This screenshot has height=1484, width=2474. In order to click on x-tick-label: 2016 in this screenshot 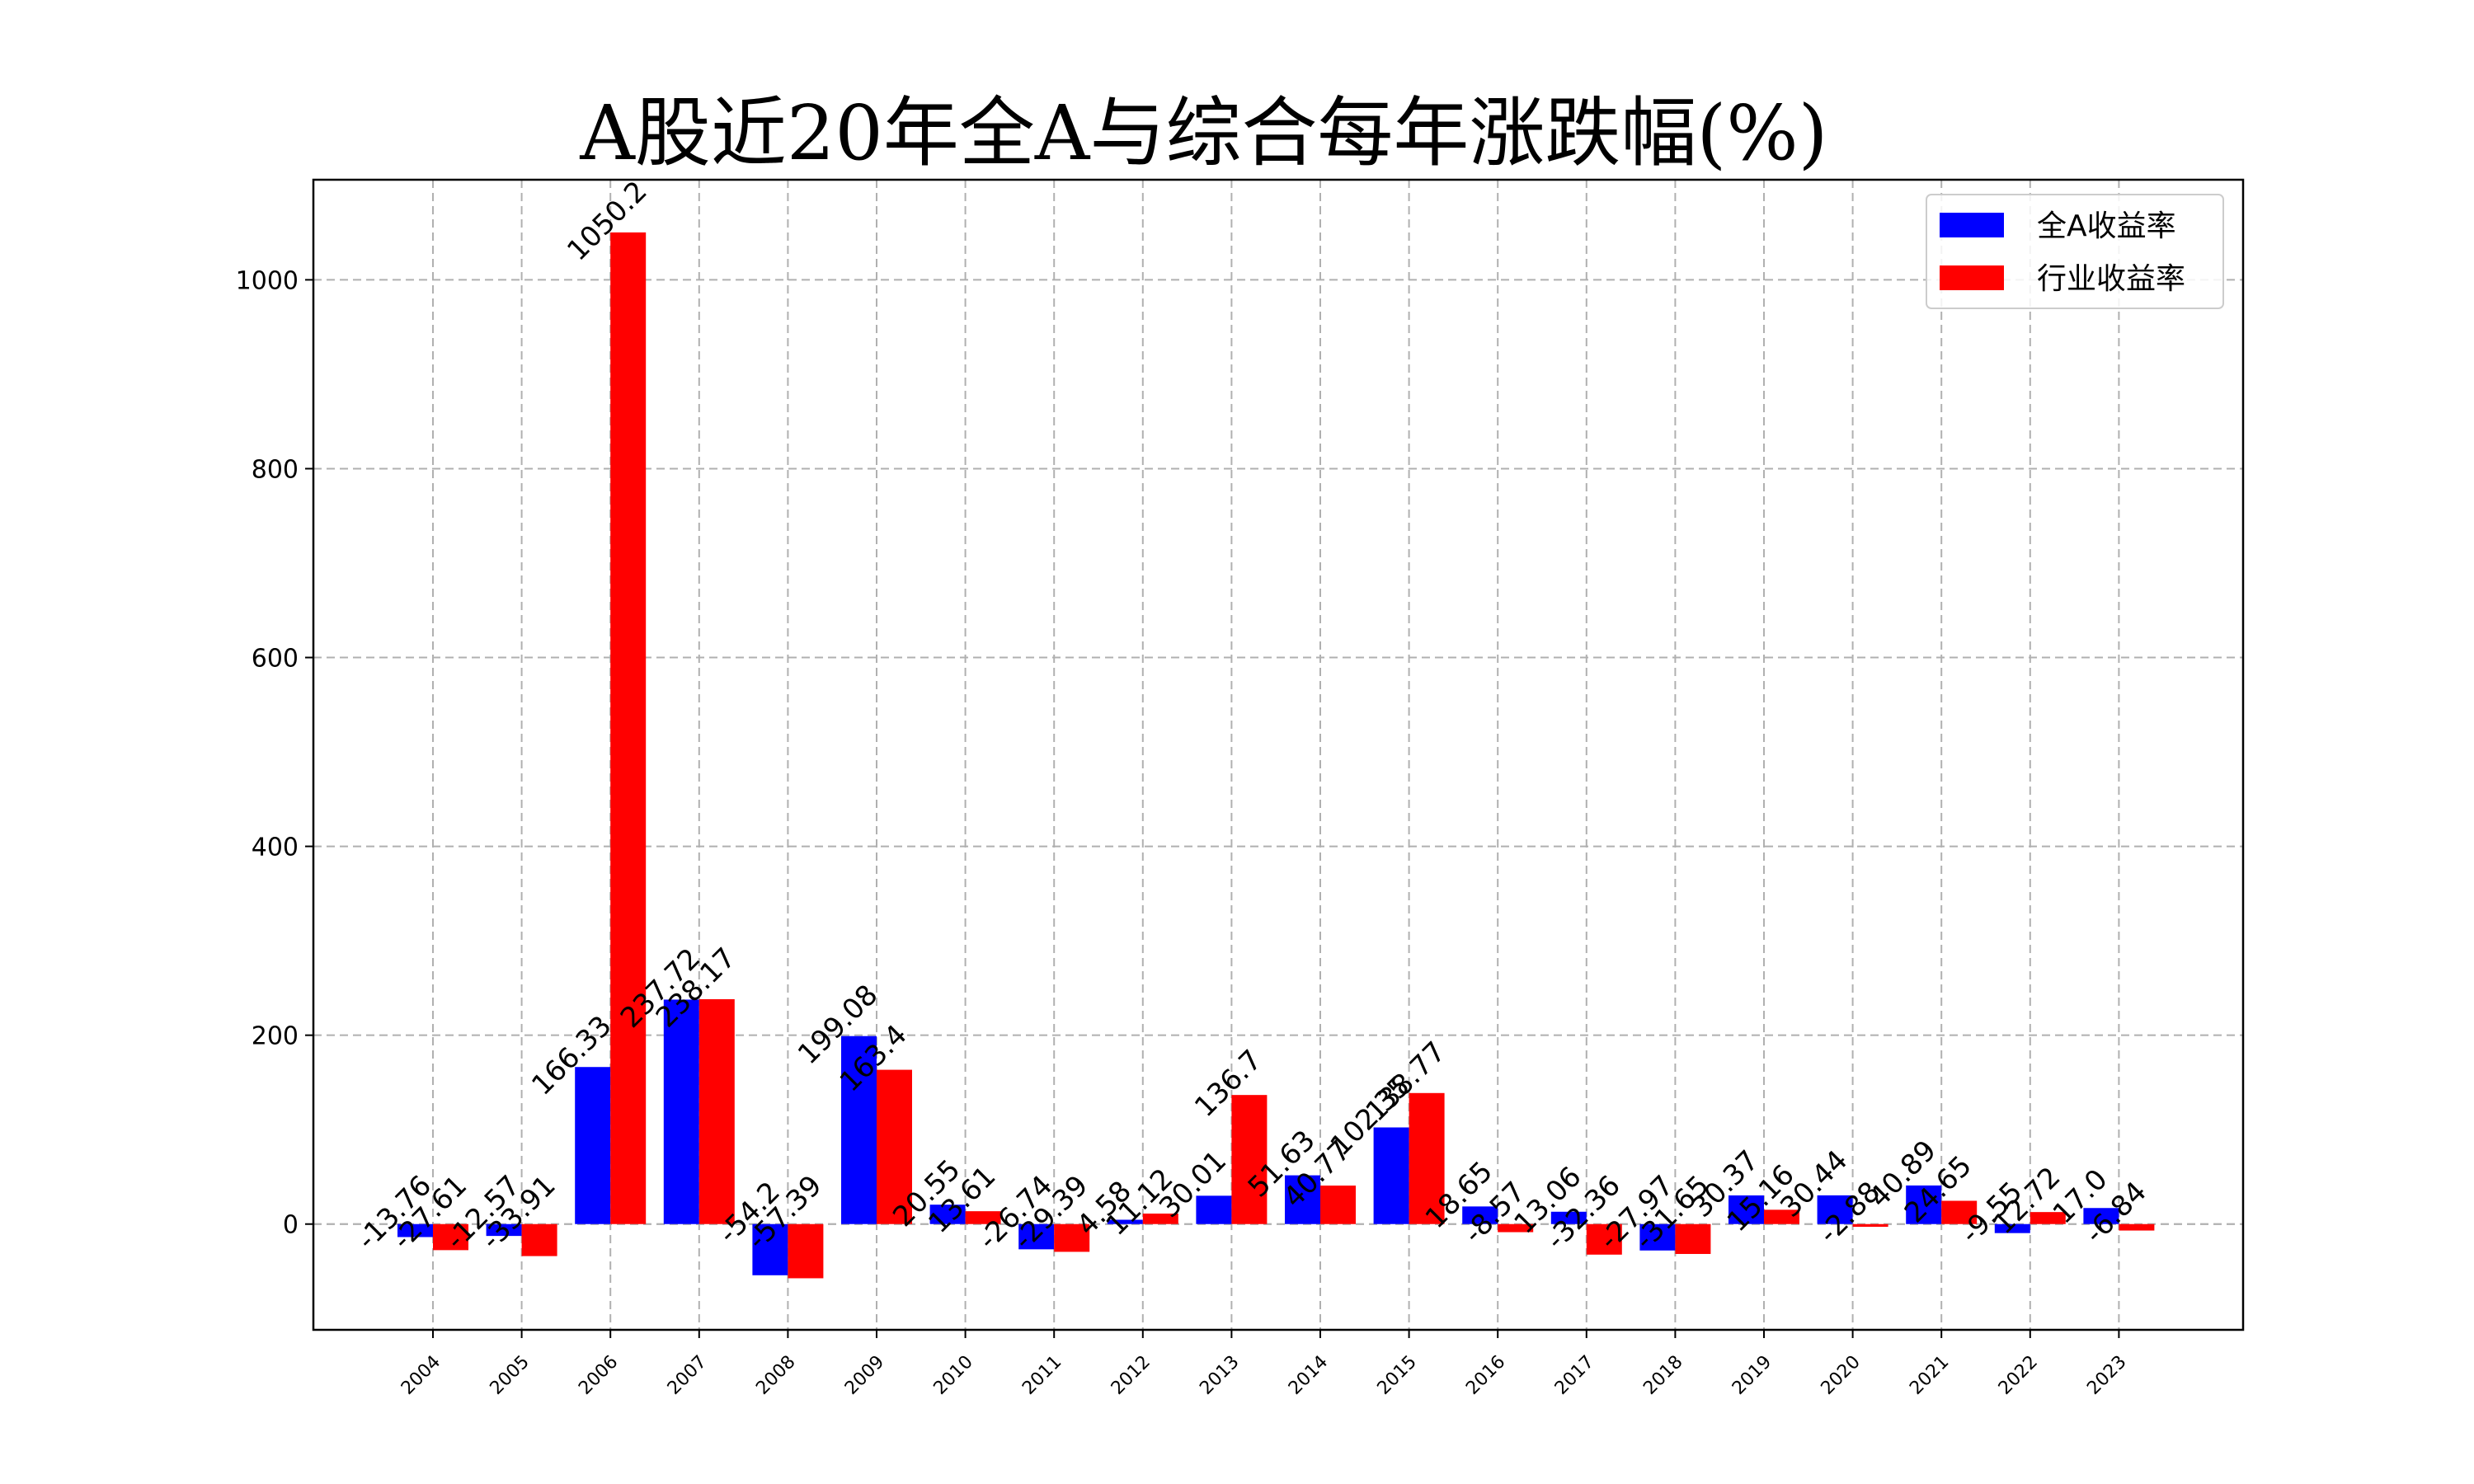, I will do `click(1485, 1375)`.